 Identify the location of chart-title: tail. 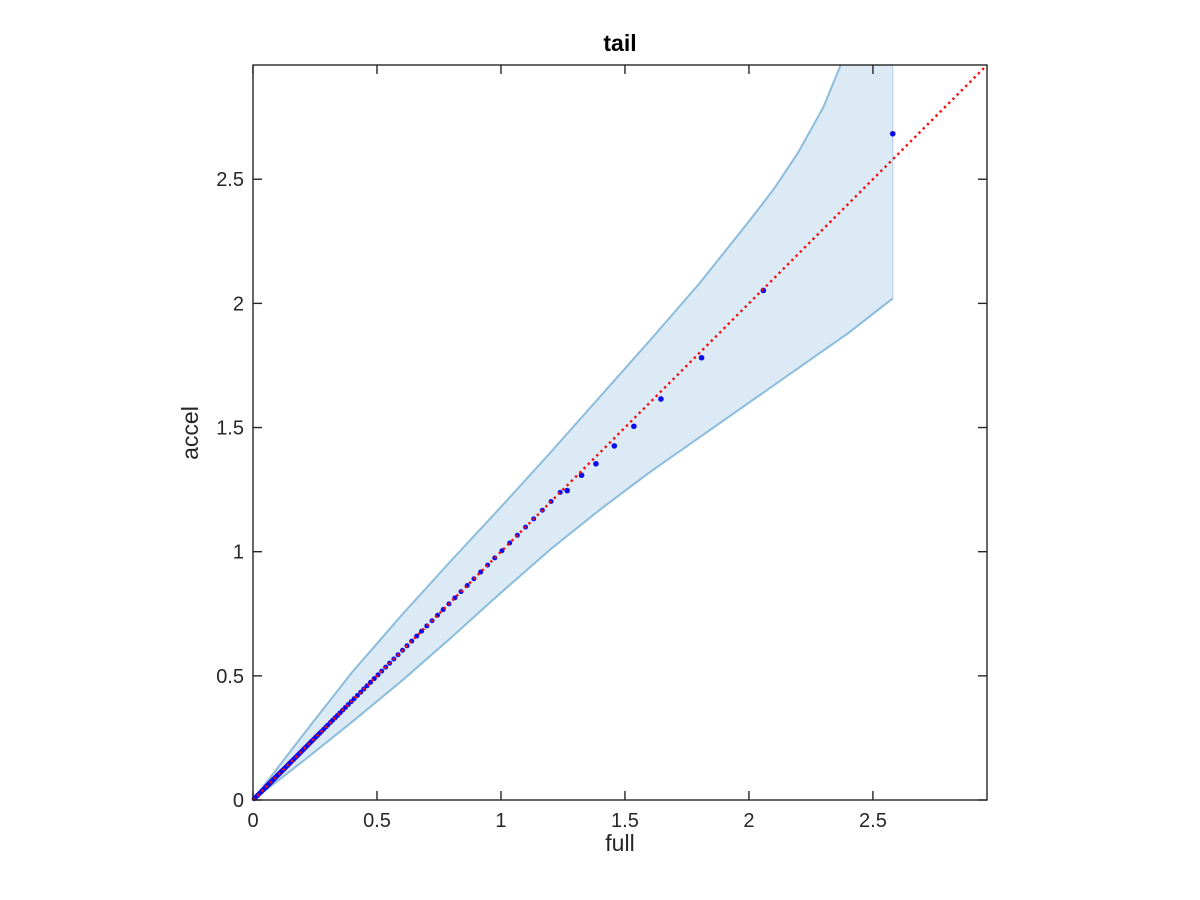
(620, 43).